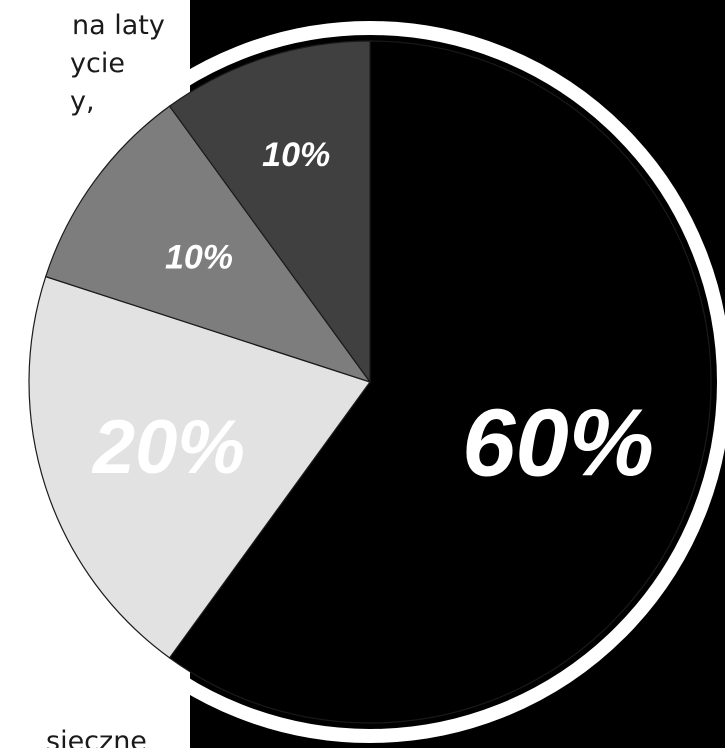 Image resolution: width=725 pixels, height=748 pixels. I want to click on pie-label-1: 60%, so click(558, 443).